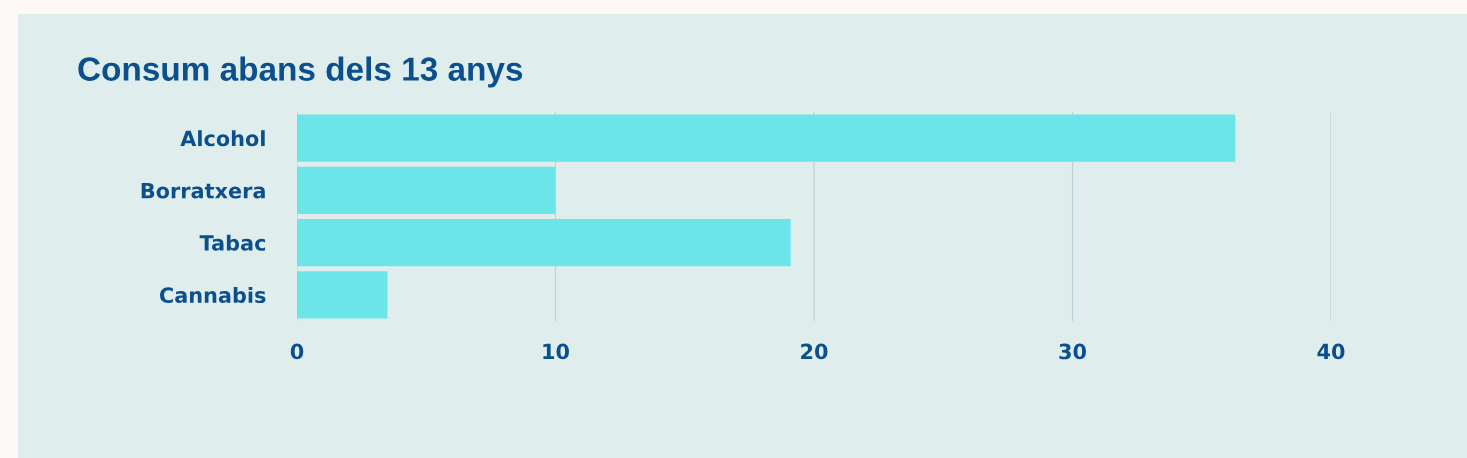  What do you see at coordinates (814, 351) in the screenshot?
I see `x-tick-label: 20` at bounding box center [814, 351].